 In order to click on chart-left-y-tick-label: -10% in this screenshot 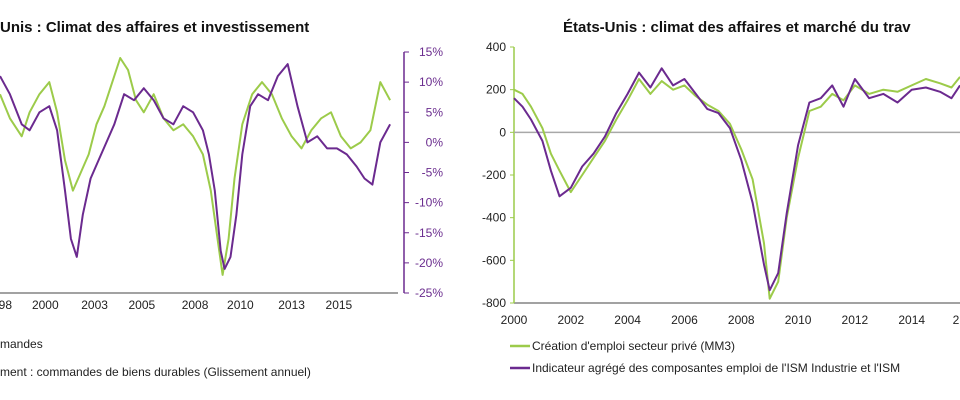, I will do `click(429, 203)`.